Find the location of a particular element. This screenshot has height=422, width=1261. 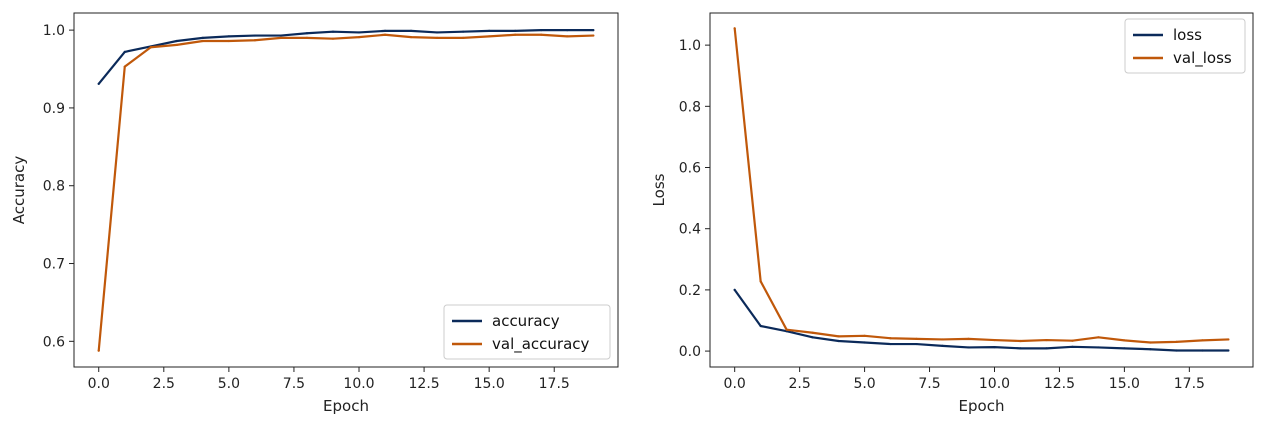

legend: accuracy val_accuracy is located at coordinates (527, 332).